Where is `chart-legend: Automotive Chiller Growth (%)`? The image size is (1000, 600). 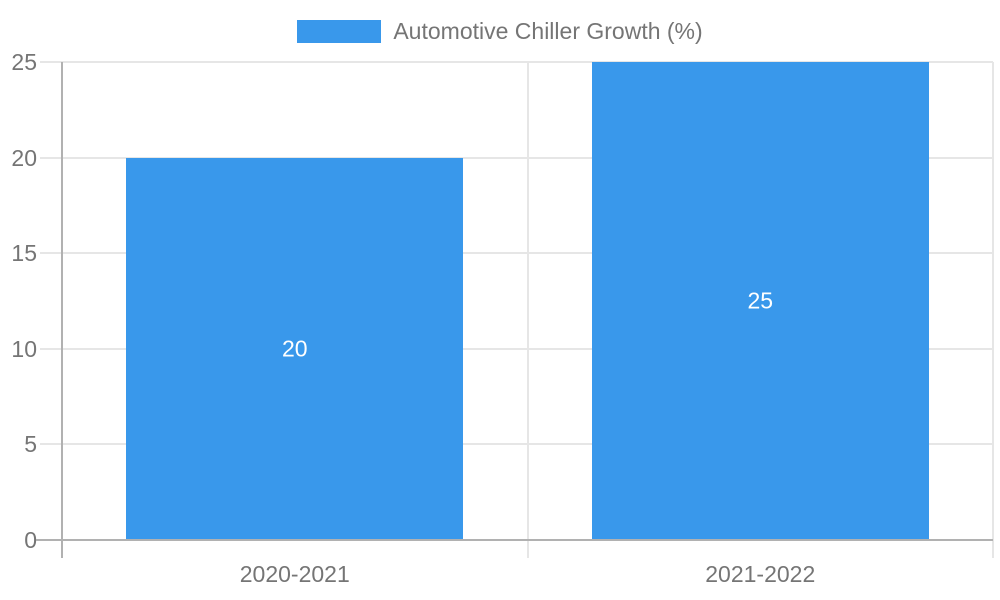
chart-legend: Automotive Chiller Growth (%) is located at coordinates (500, 31).